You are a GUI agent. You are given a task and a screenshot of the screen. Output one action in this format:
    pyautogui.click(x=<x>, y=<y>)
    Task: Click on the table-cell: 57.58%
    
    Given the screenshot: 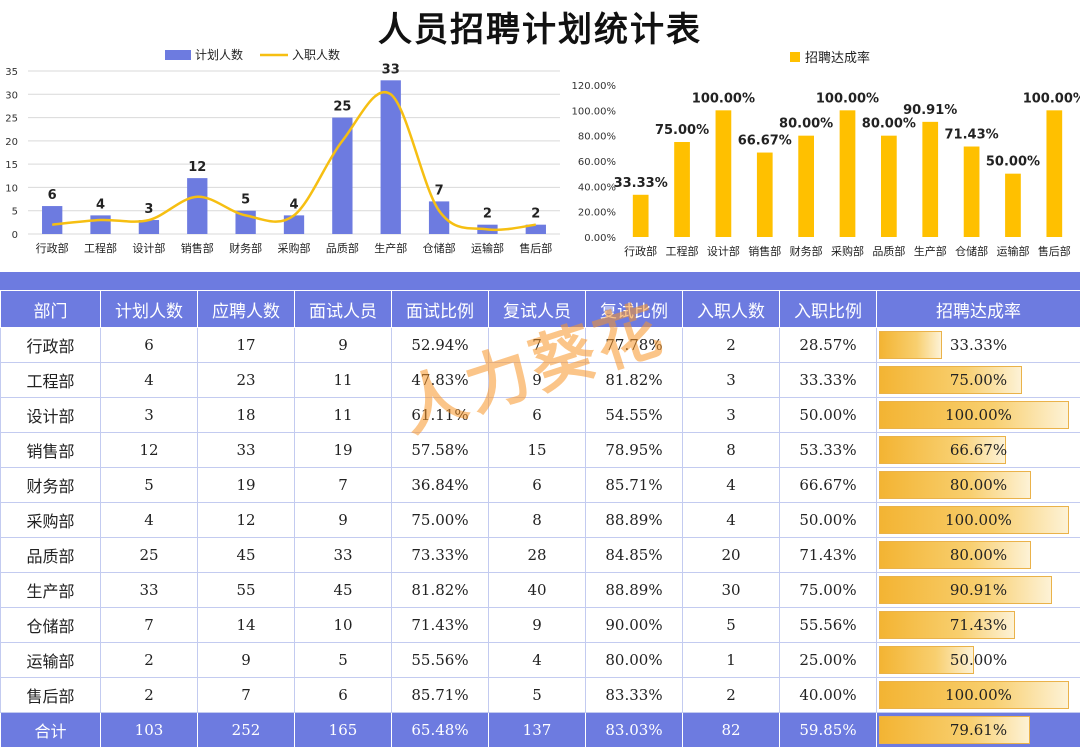 What is the action you would take?
    pyautogui.click(x=440, y=450)
    